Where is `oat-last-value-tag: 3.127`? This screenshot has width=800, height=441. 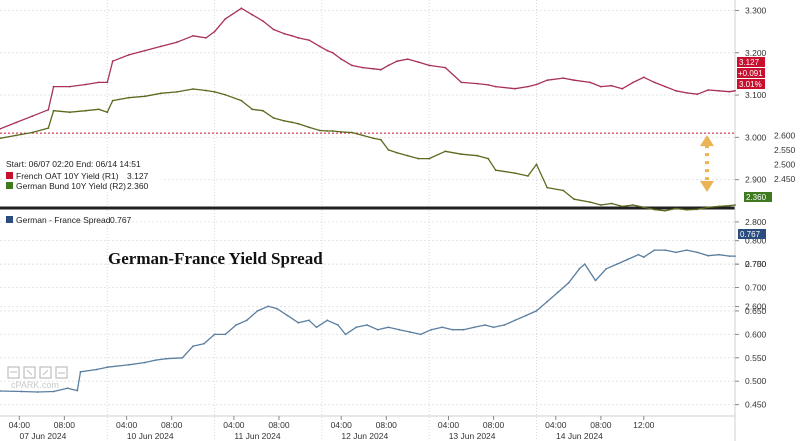
oat-last-value-tag: 3.127 is located at coordinates (751, 62).